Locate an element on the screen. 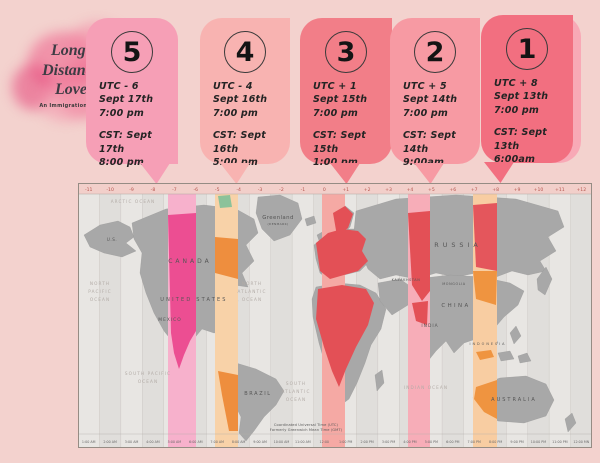 The width and height of the screenshot is (600, 463). band-utc-minus-4-land-south is located at coordinates (228, 401).